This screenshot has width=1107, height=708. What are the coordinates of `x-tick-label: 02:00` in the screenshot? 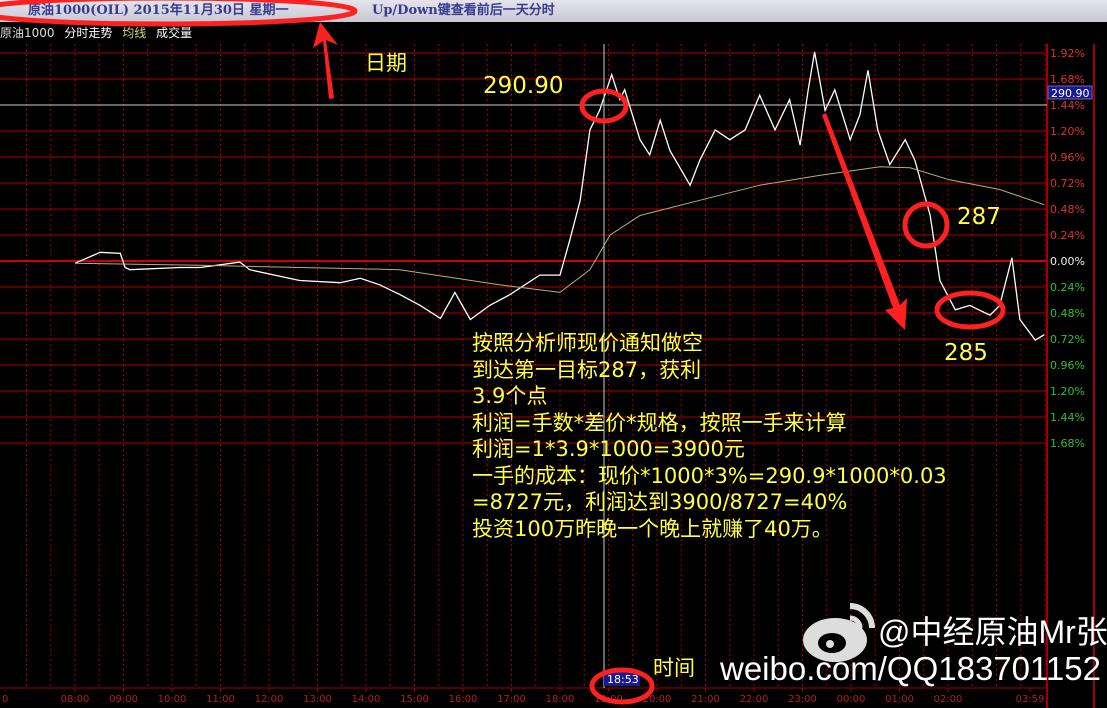 It's located at (948, 699).